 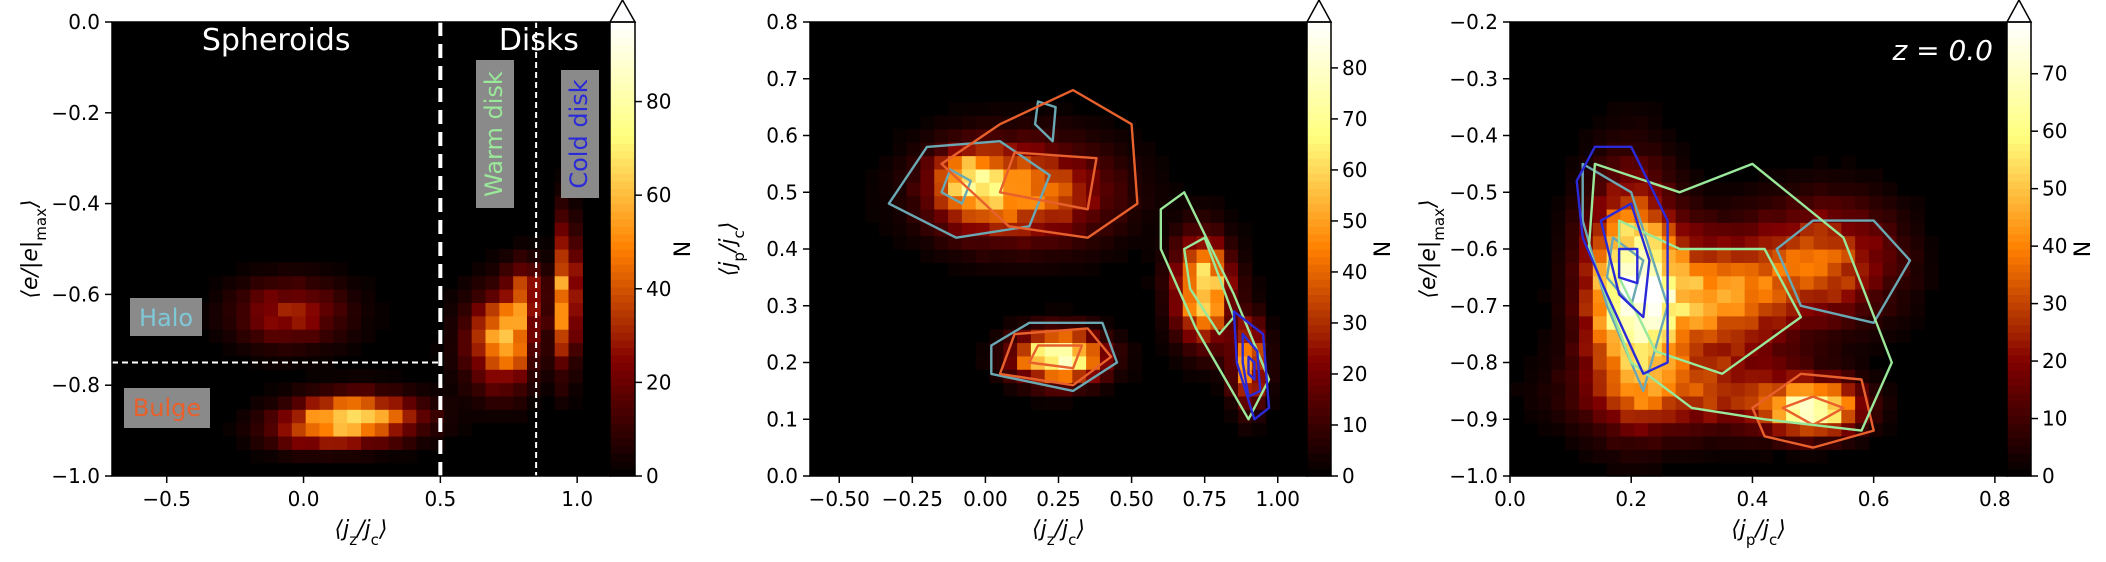 What do you see at coordinates (1843, 271) in the screenshot?
I see `contour-halo` at bounding box center [1843, 271].